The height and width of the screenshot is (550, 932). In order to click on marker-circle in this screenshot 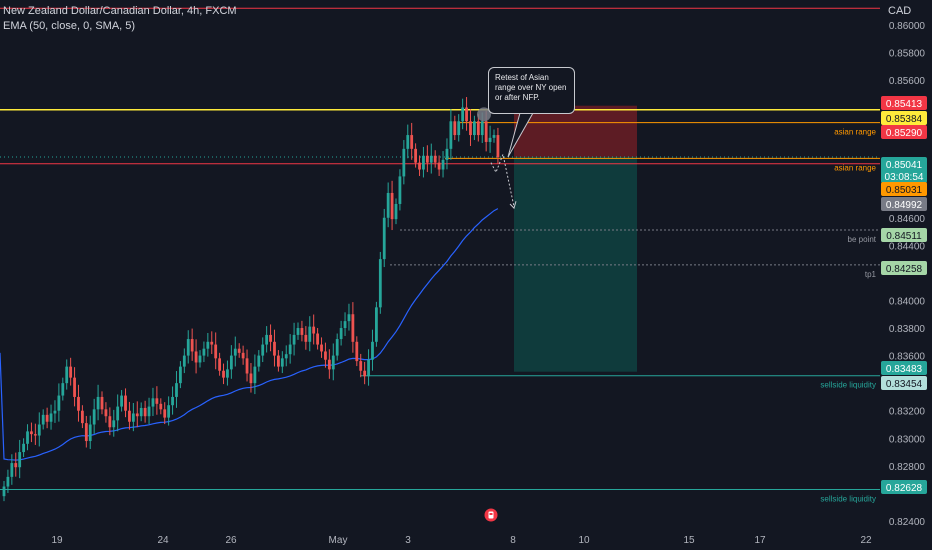, I will do `click(484, 114)`.